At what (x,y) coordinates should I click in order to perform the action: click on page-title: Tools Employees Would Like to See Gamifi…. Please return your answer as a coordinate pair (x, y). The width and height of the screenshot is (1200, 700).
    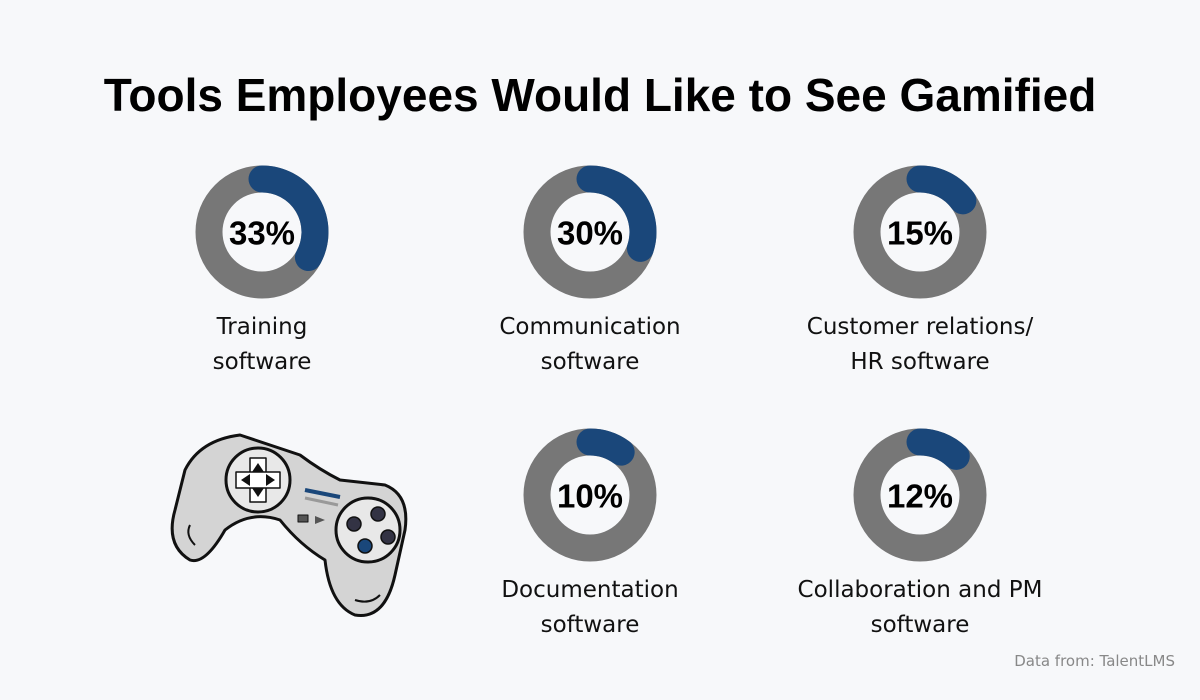
    Looking at the image, I should click on (600, 95).